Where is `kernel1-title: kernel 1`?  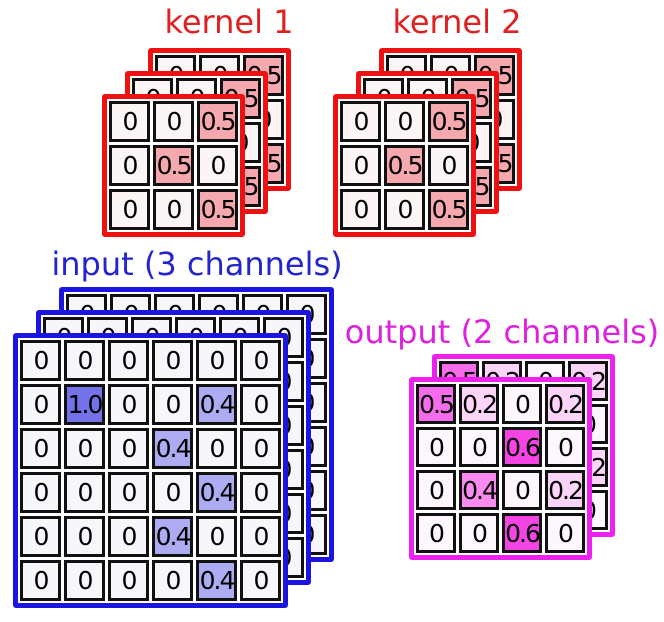 kernel1-title: kernel 1 is located at coordinates (229, 22).